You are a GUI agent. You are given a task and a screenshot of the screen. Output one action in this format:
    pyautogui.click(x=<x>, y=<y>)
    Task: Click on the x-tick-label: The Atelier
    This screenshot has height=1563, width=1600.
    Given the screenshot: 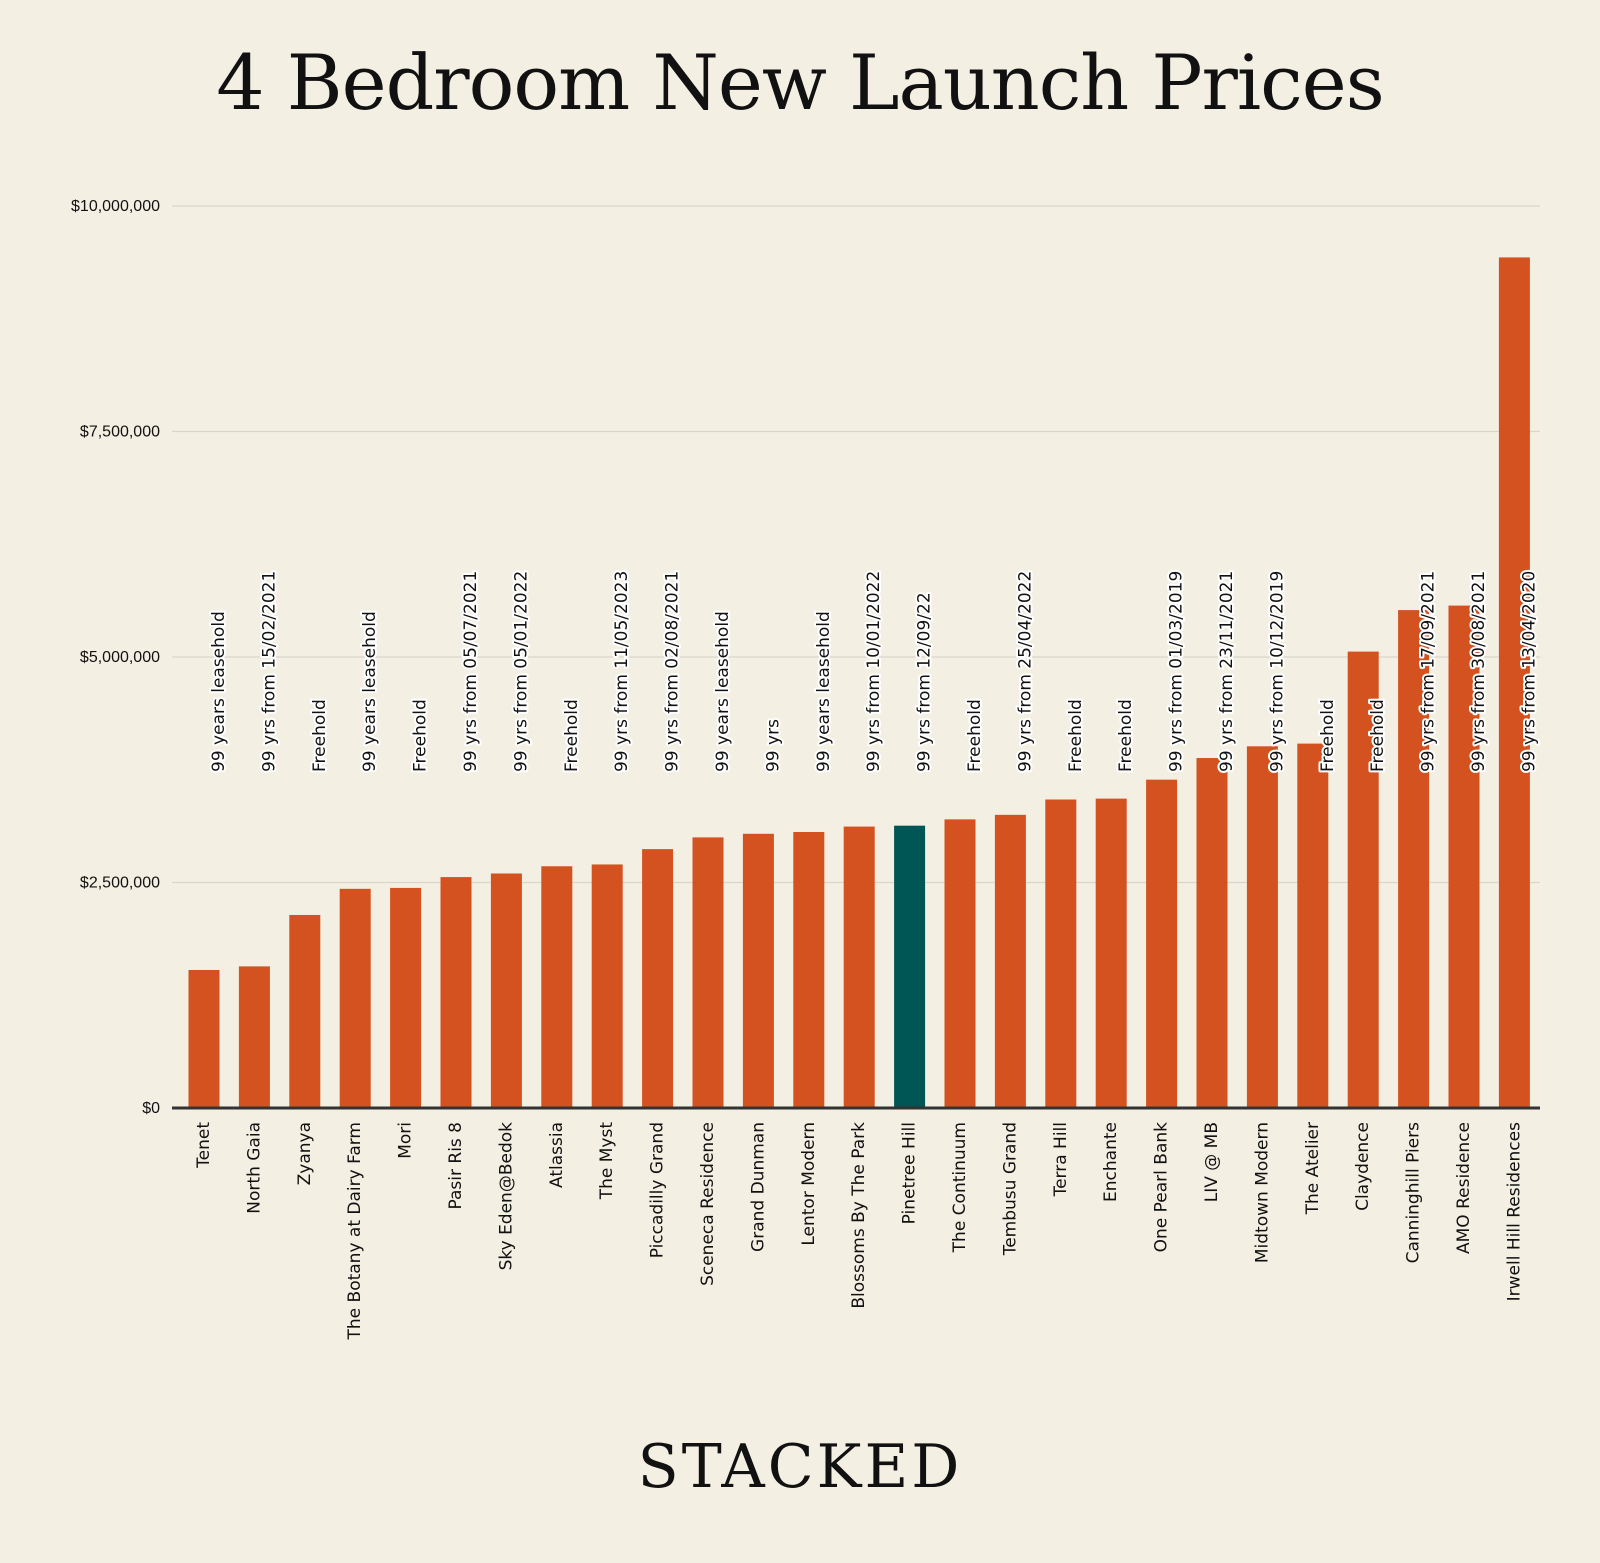 What is the action you would take?
    pyautogui.click(x=1313, y=1168)
    